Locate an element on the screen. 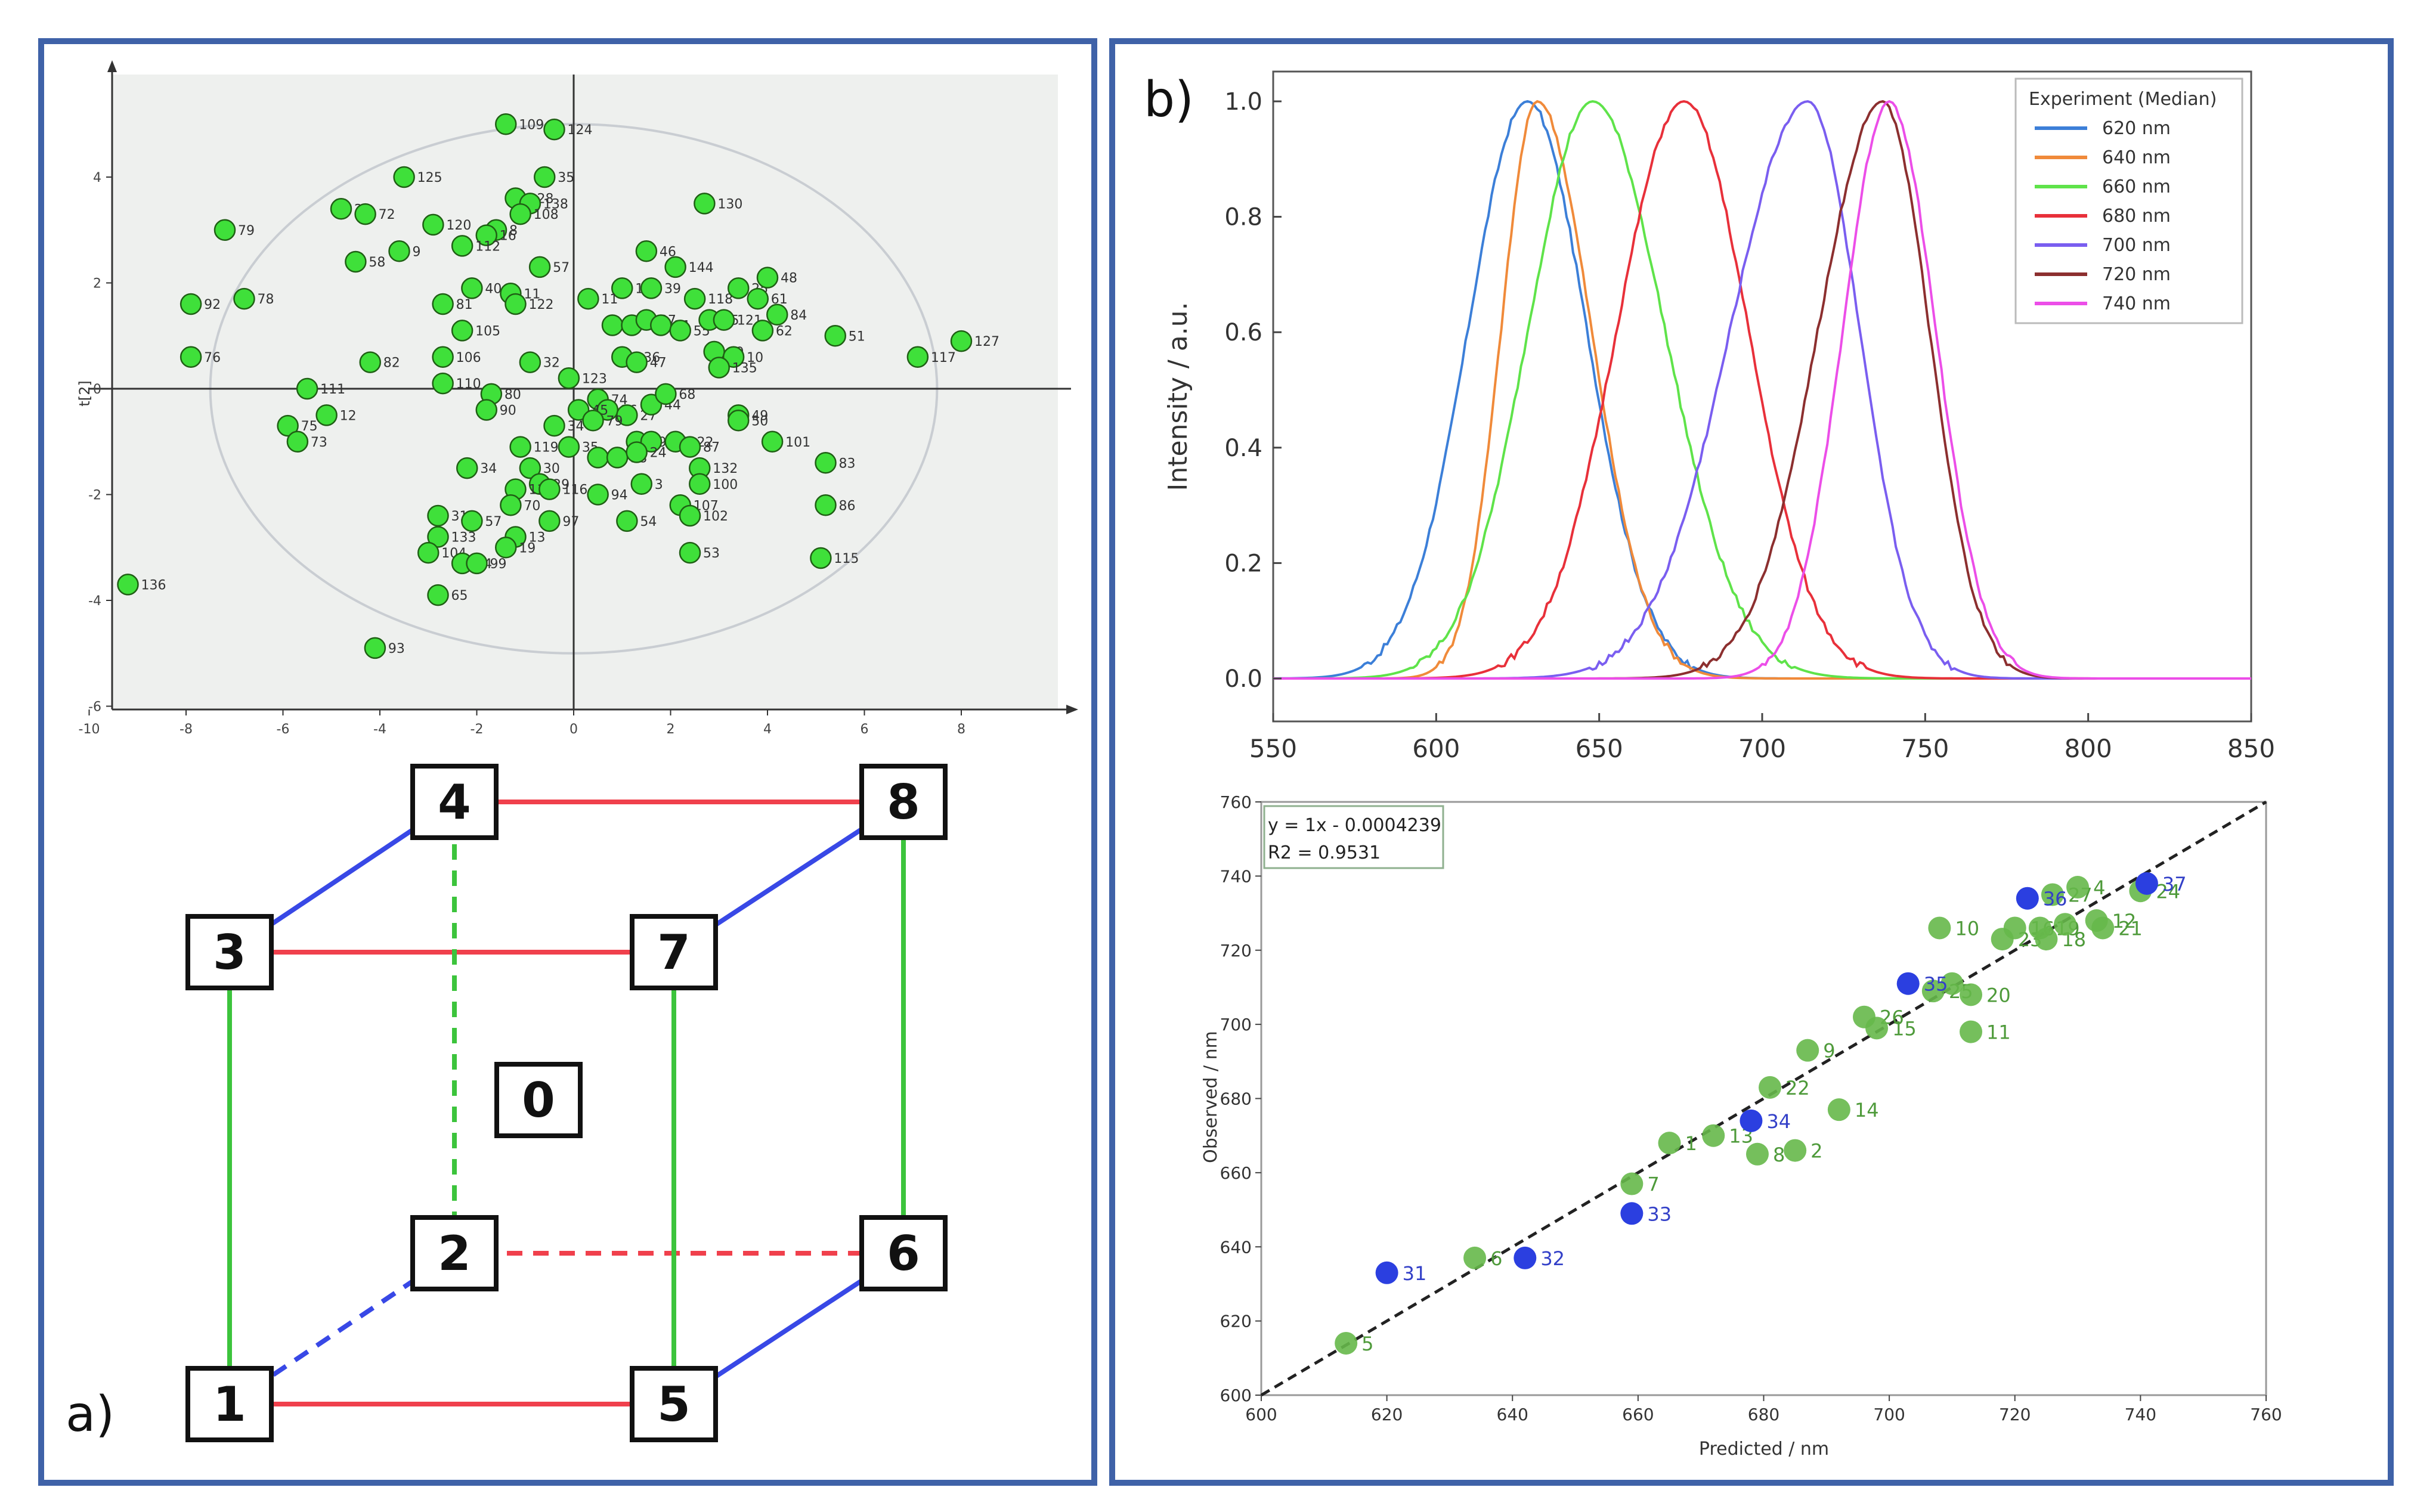 This screenshot has width=2411, height=1512. score-point: 112 is located at coordinates (475, 246).